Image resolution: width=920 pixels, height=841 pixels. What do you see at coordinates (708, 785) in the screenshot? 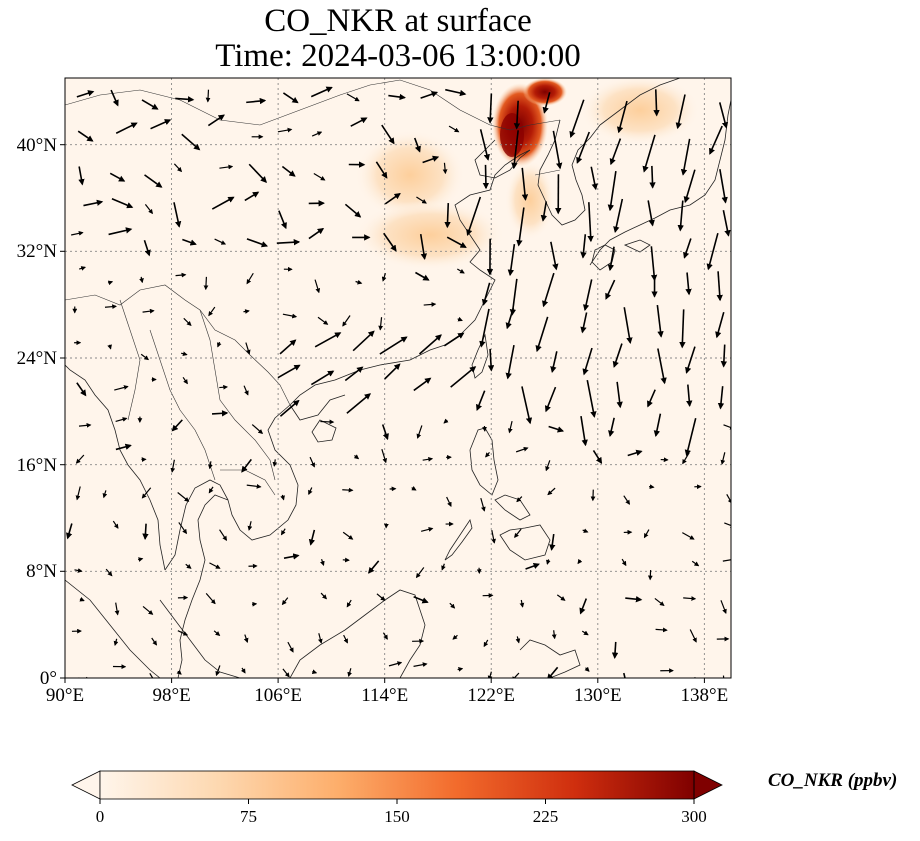
I see `colorbar-extend-high` at bounding box center [708, 785].